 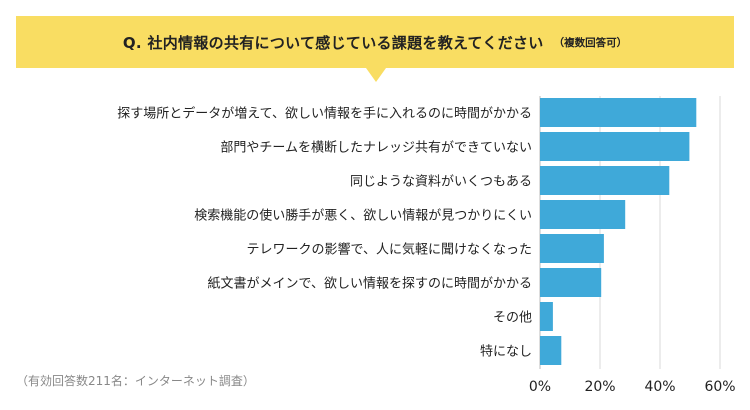 What do you see at coordinates (324, 114) in the screenshot?
I see `category-label: 探す場所とデータが増えて、欲しい情報を手に入れるのに時間がかかる` at bounding box center [324, 114].